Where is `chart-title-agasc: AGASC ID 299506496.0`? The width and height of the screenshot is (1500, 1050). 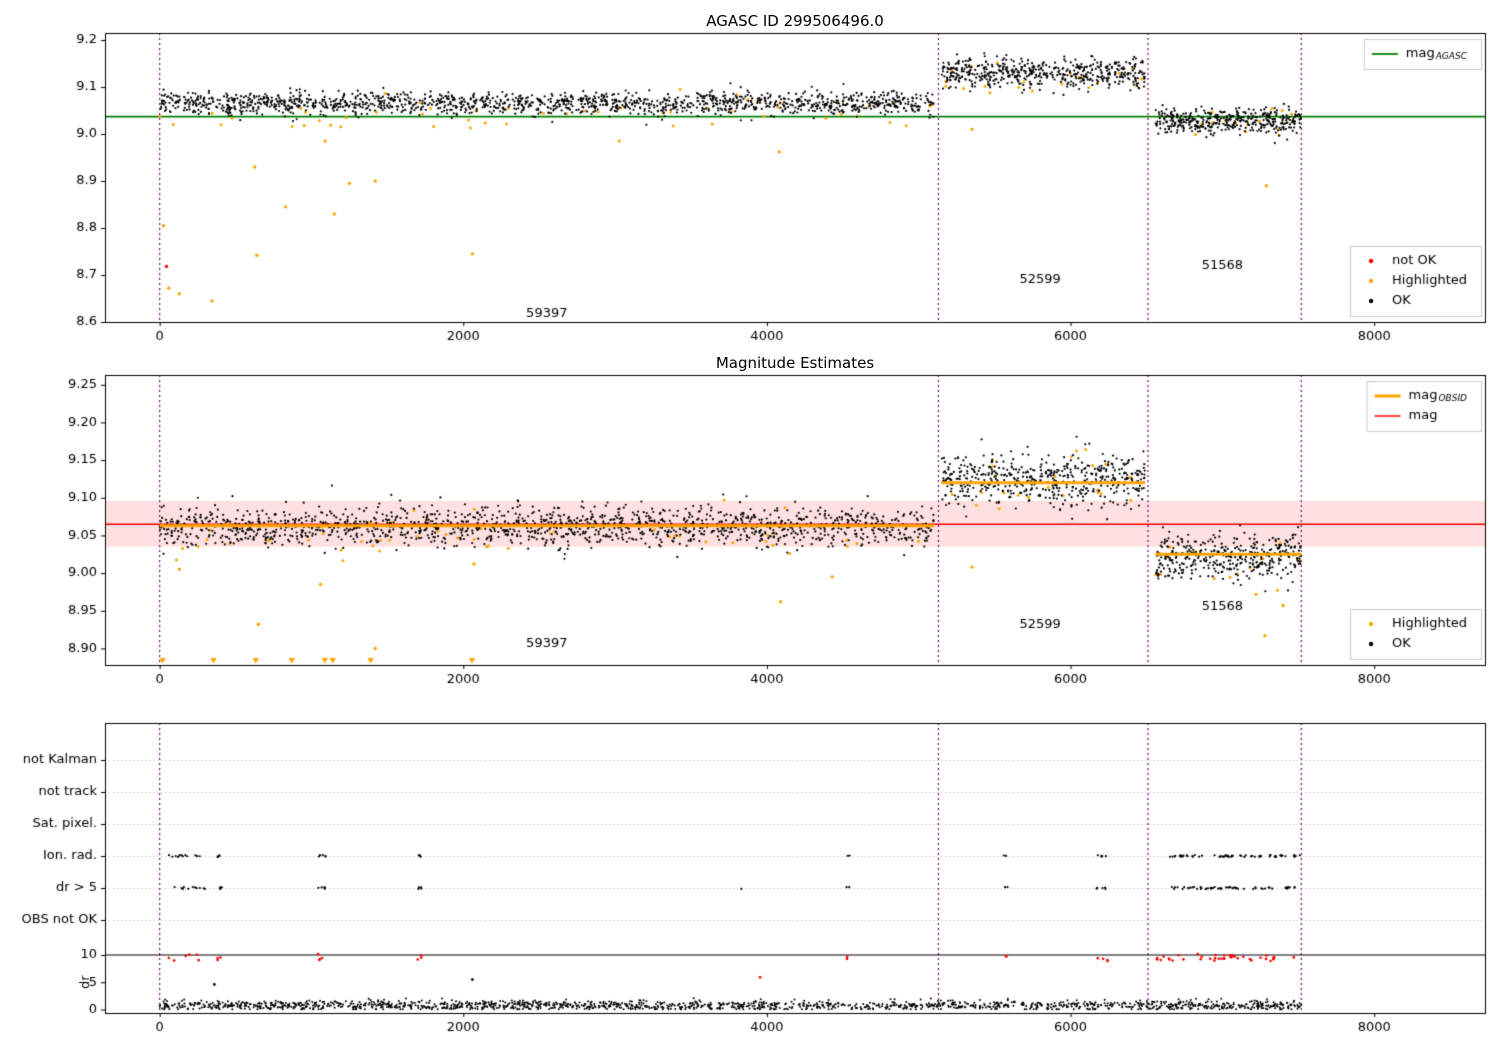
chart-title-agasc: AGASC ID 299506496.0 is located at coordinates (795, 21).